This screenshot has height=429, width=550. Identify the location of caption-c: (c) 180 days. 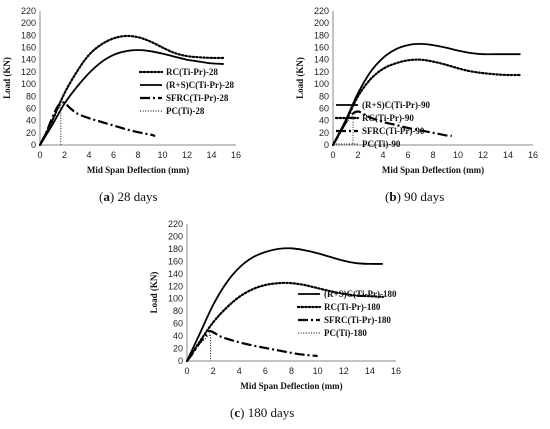
(262, 412).